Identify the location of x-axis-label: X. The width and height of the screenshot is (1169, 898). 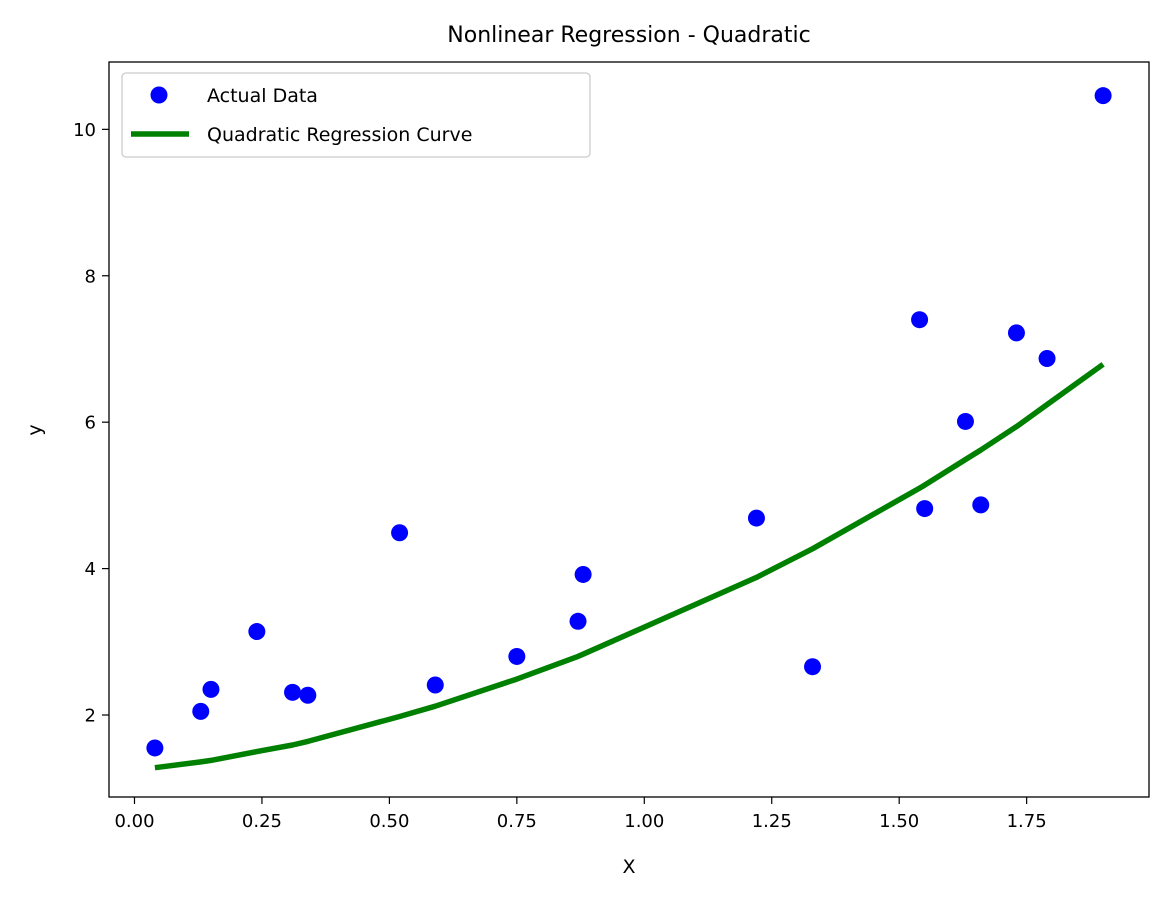
(628, 867).